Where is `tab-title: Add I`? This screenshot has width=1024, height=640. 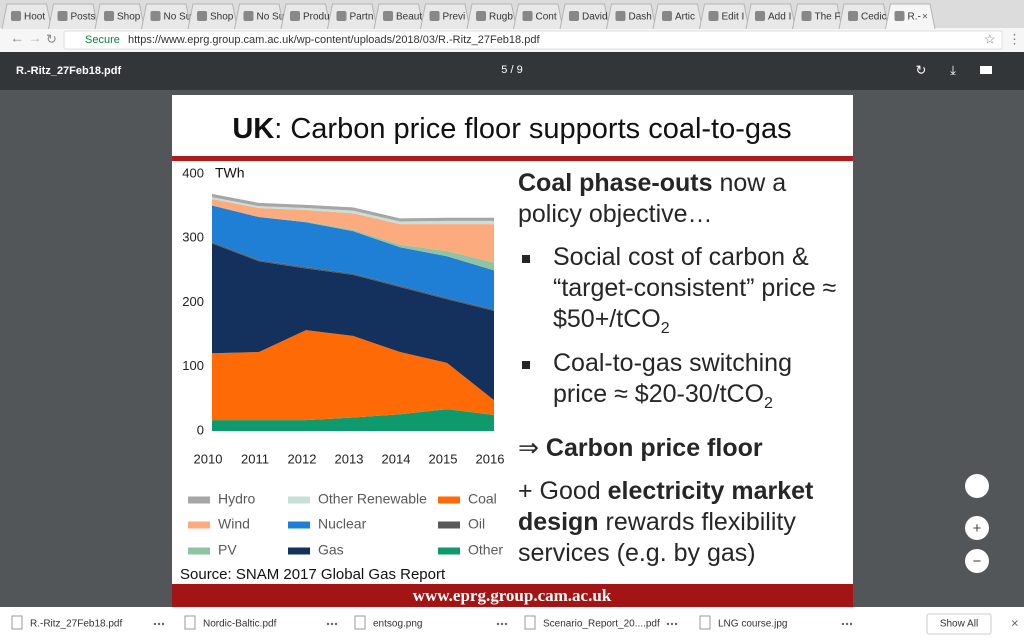
tab-title: Add I is located at coordinates (779, 17).